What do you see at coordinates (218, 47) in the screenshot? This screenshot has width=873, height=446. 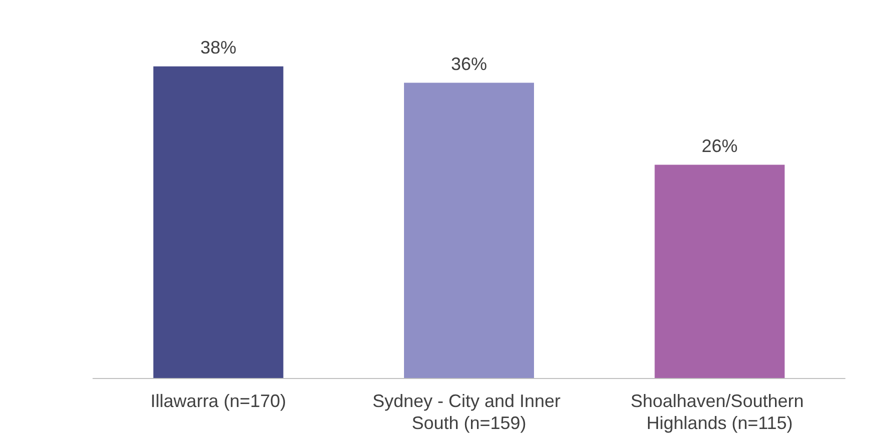 I see `data-label: 38%` at bounding box center [218, 47].